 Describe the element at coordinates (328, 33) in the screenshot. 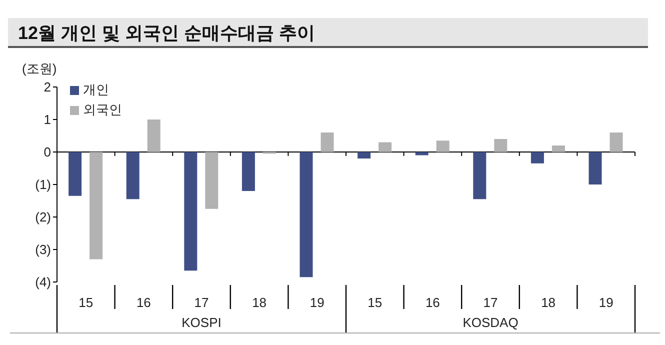

I see `chart-title: 12월 개인 및 외국인 순매수대금 추이` at that location.